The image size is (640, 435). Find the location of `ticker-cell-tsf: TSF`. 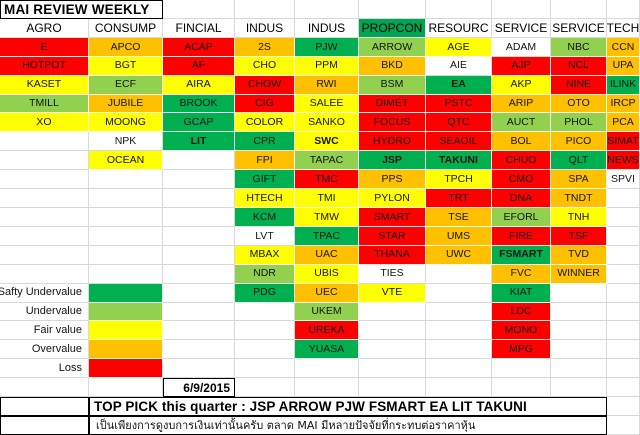

ticker-cell-tsf: TSF is located at coordinates (579, 236).